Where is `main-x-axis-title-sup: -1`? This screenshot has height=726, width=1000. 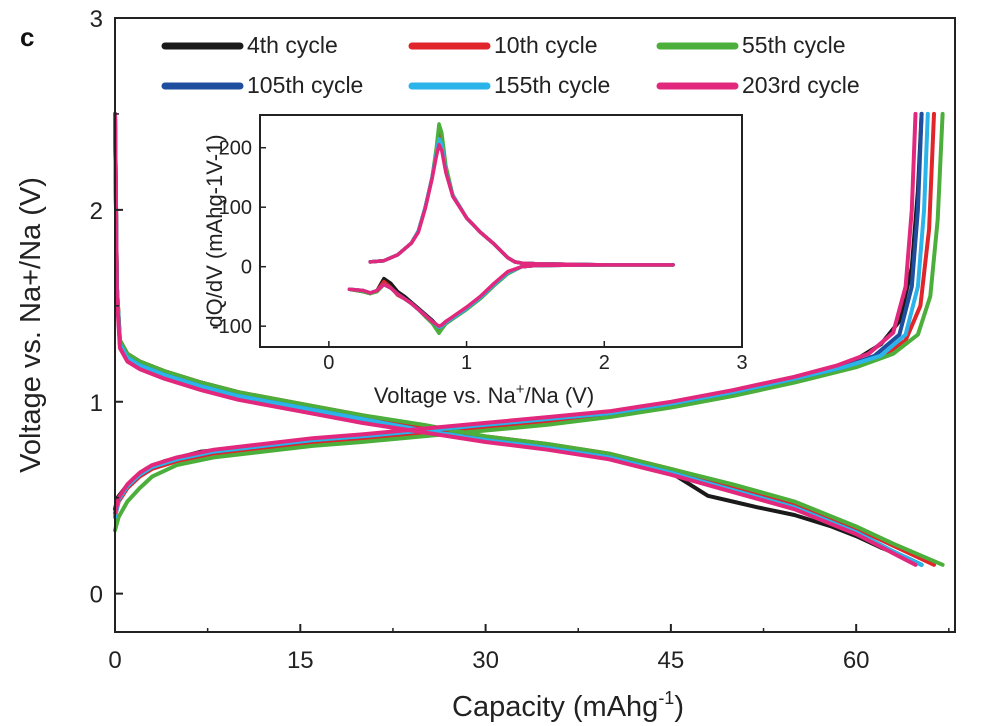
main-x-axis-title-sup: -1 is located at coordinates (666, 698).